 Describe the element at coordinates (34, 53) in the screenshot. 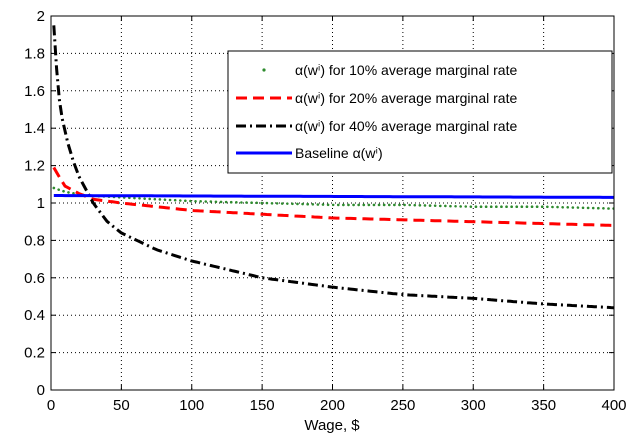

I see `y-tick-label: 1.8` at that location.